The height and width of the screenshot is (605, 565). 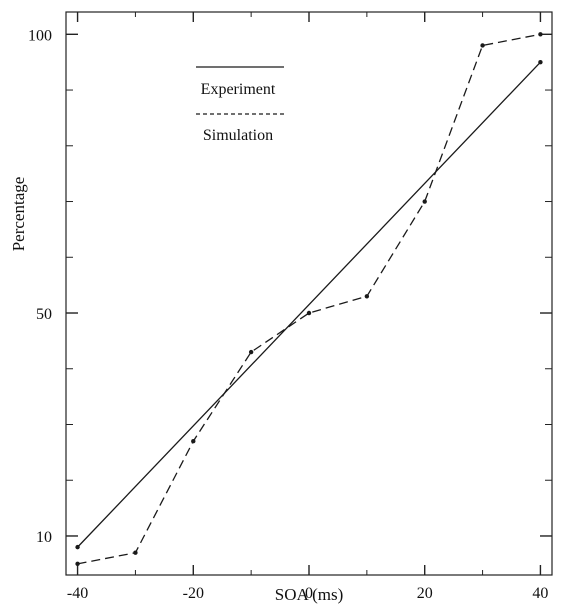 What do you see at coordinates (44, 314) in the screenshot?
I see `y-tick-label: 50` at bounding box center [44, 314].